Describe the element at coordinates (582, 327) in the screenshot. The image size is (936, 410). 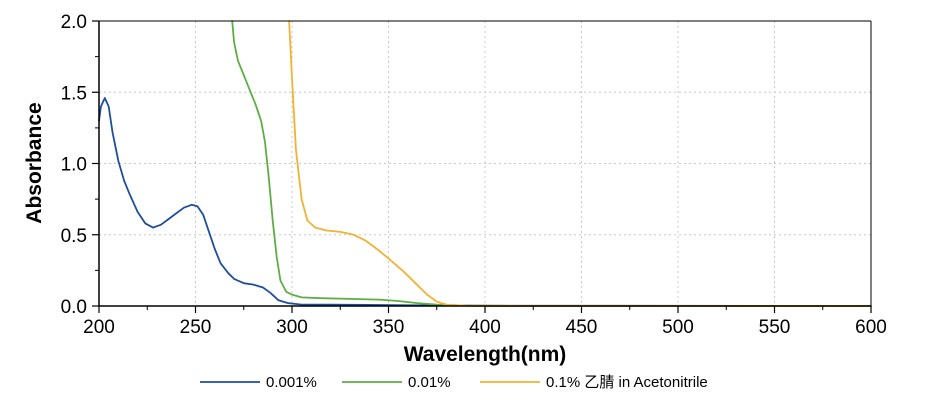
I see `x-tick-label: 450` at that location.